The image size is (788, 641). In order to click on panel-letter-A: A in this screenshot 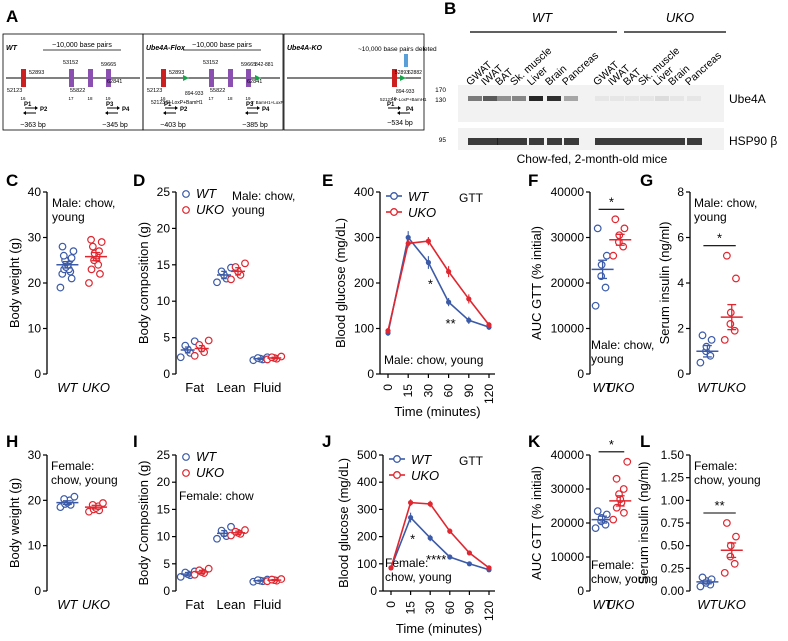, I will do `click(12, 16)`.